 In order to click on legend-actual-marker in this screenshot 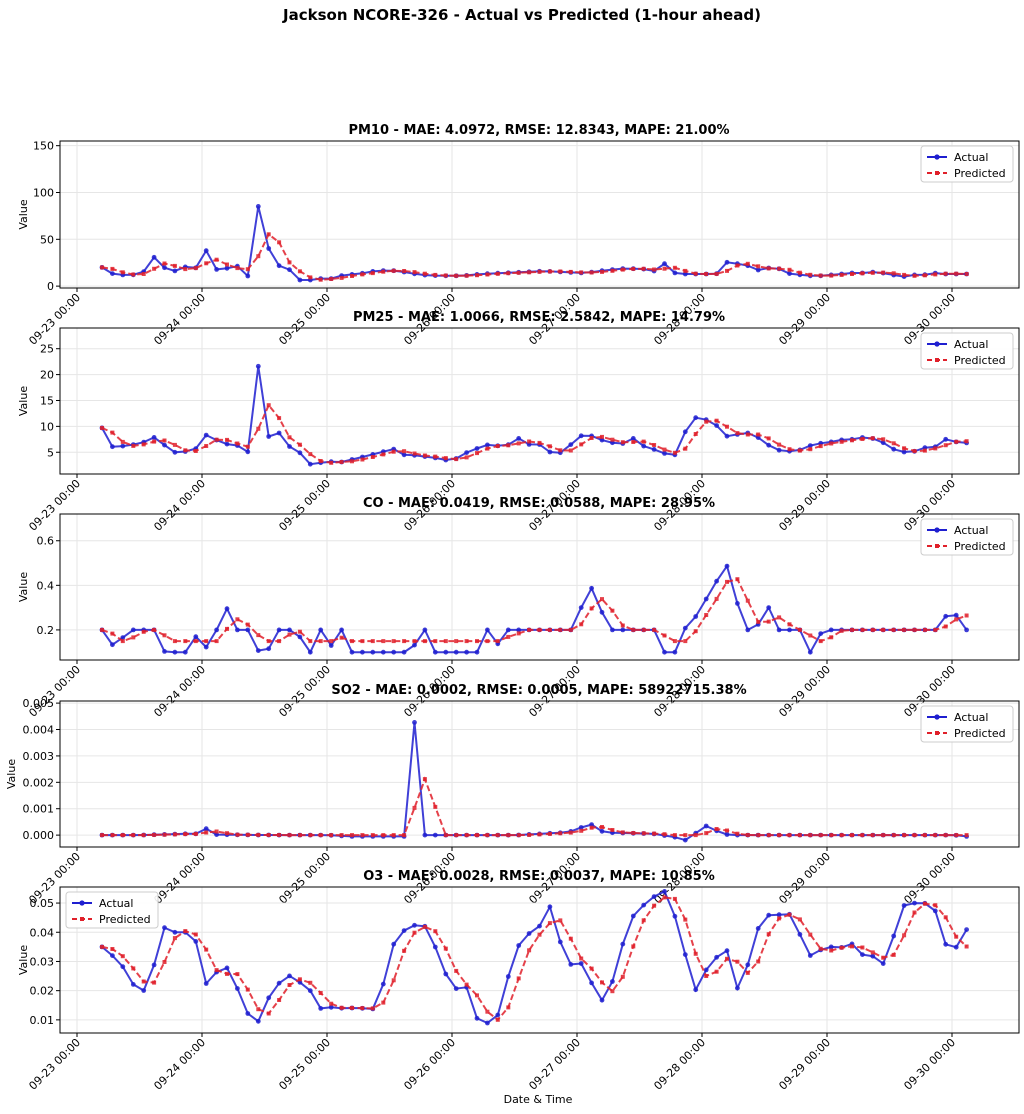, I will do `click(937, 344)`.